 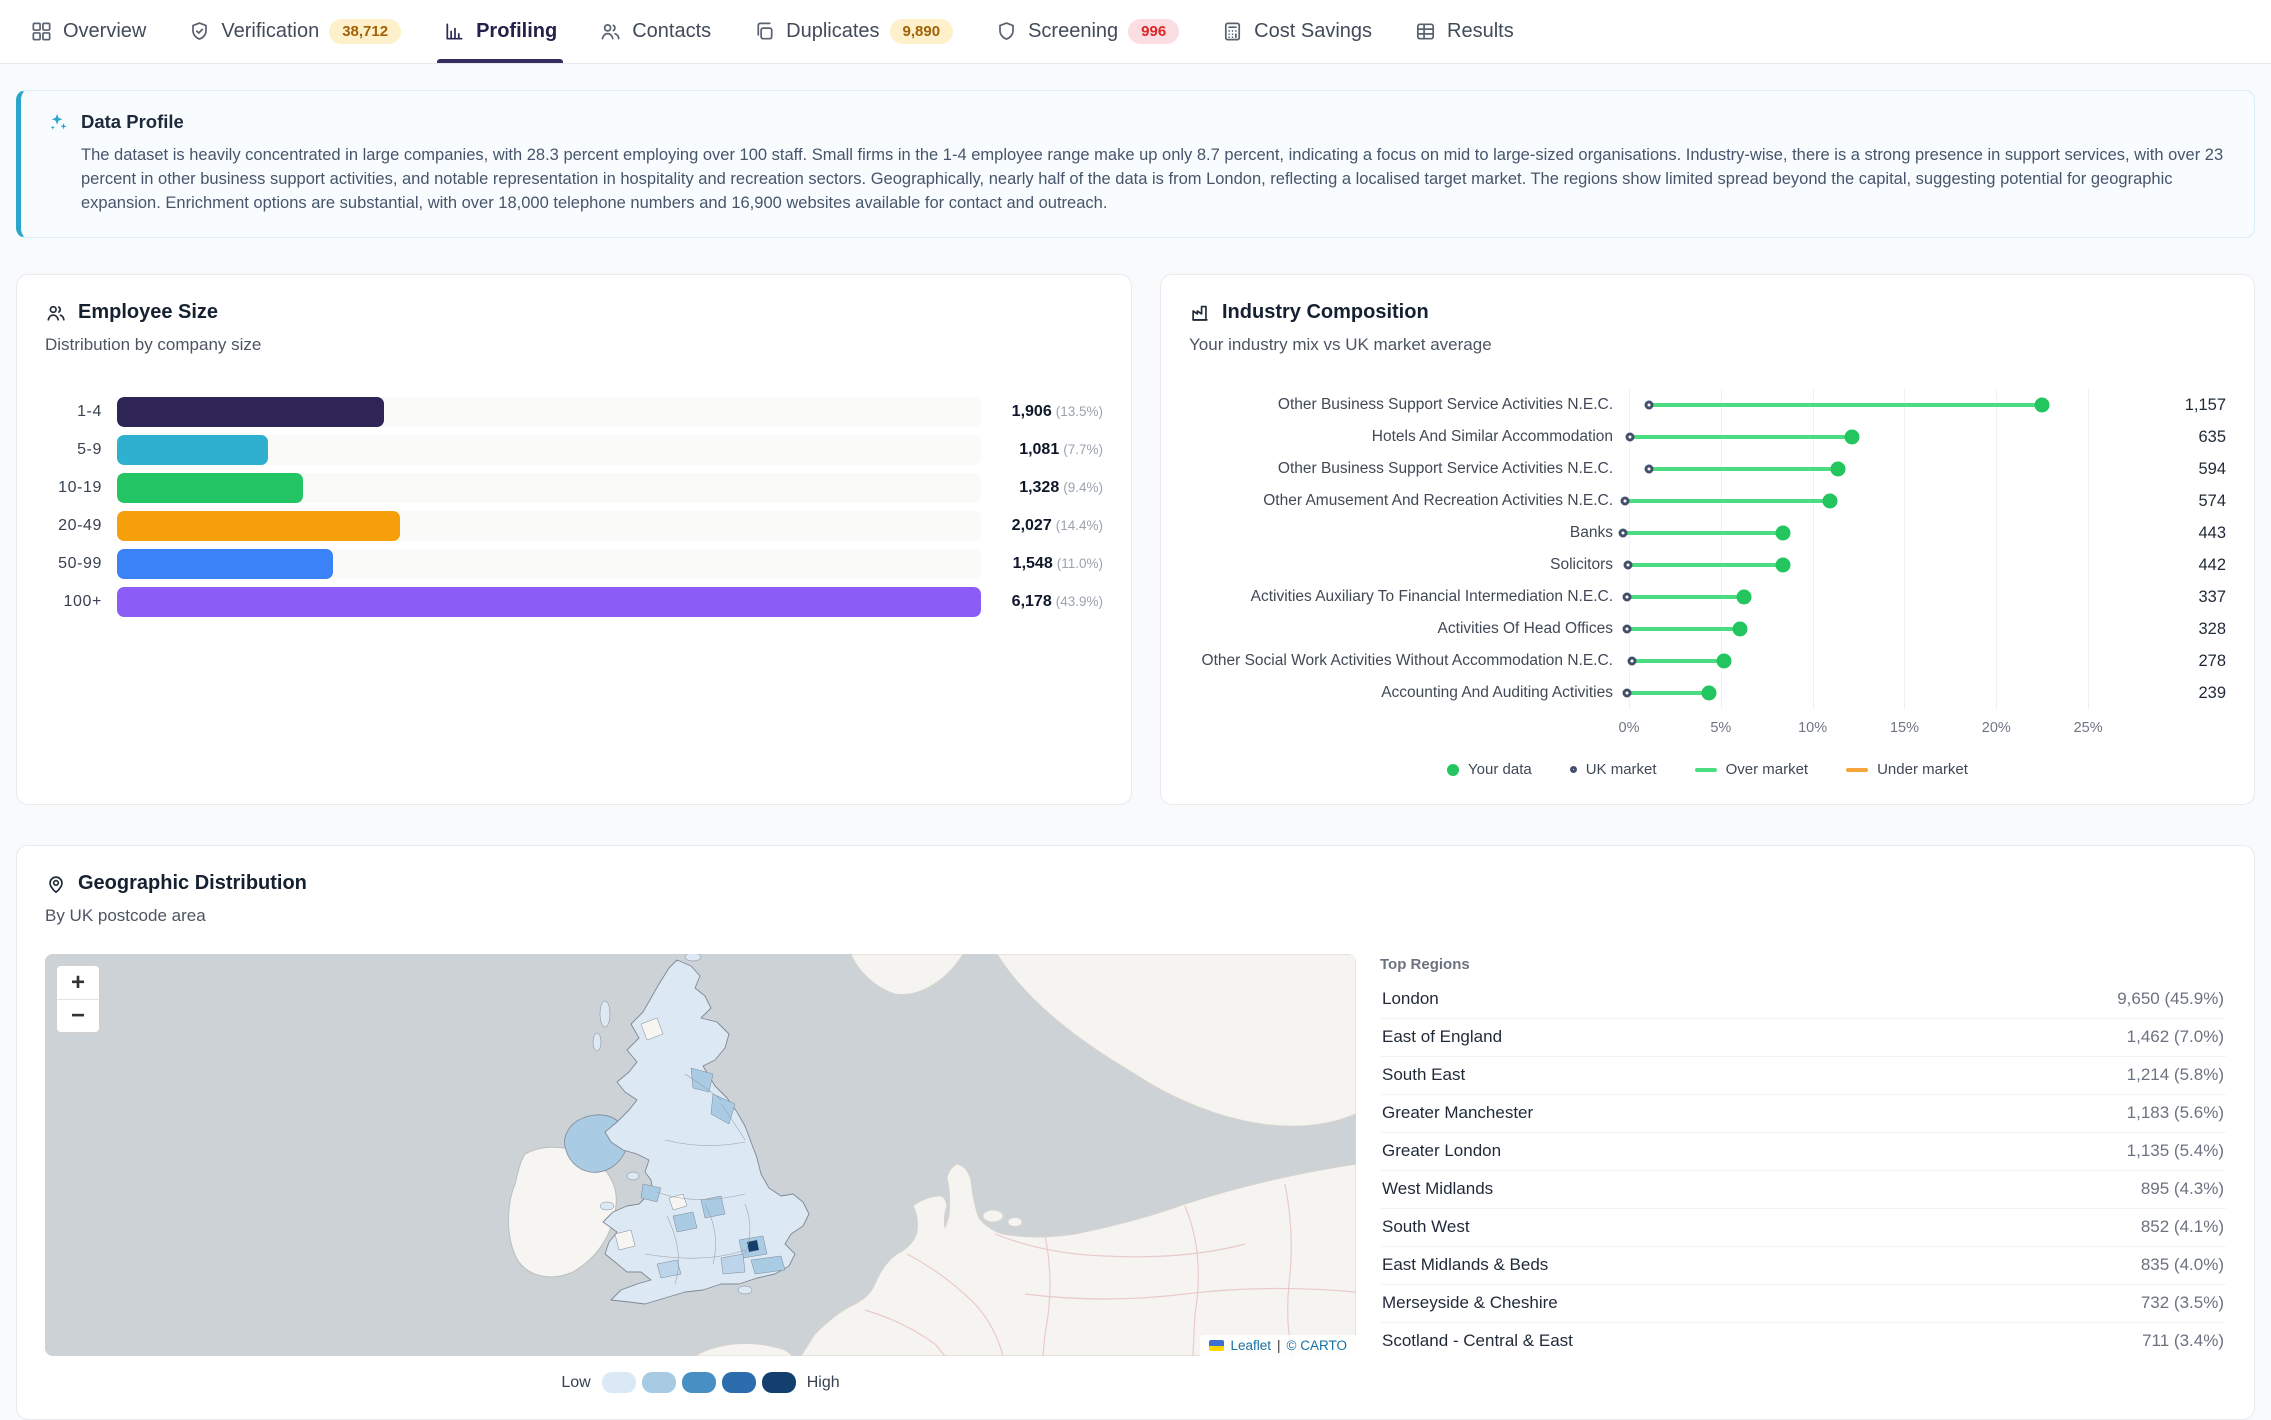 What do you see at coordinates (78, 1015) in the screenshot?
I see `zoom-out-button: −` at bounding box center [78, 1015].